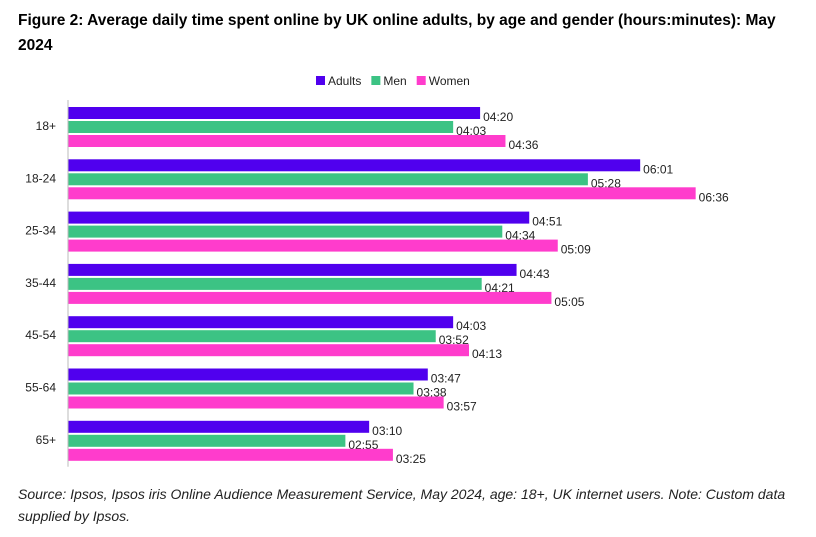 This screenshot has width=816, height=537. What do you see at coordinates (606, 183) in the screenshot?
I see `data-label: 05:28` at bounding box center [606, 183].